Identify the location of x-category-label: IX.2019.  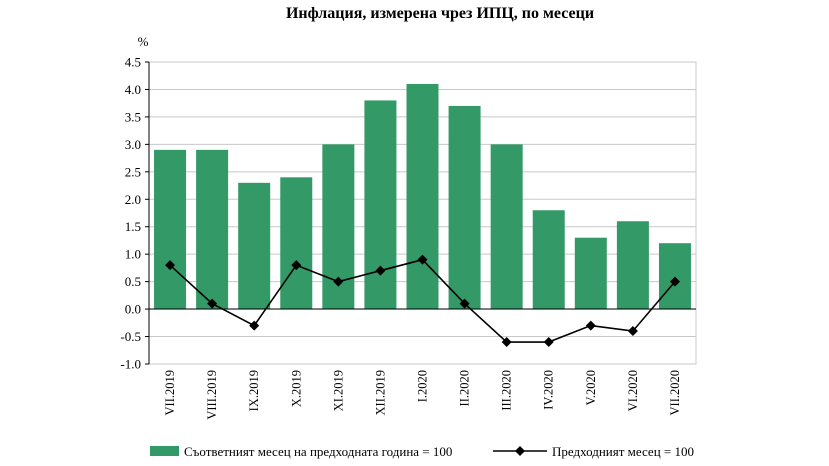
(254, 390).